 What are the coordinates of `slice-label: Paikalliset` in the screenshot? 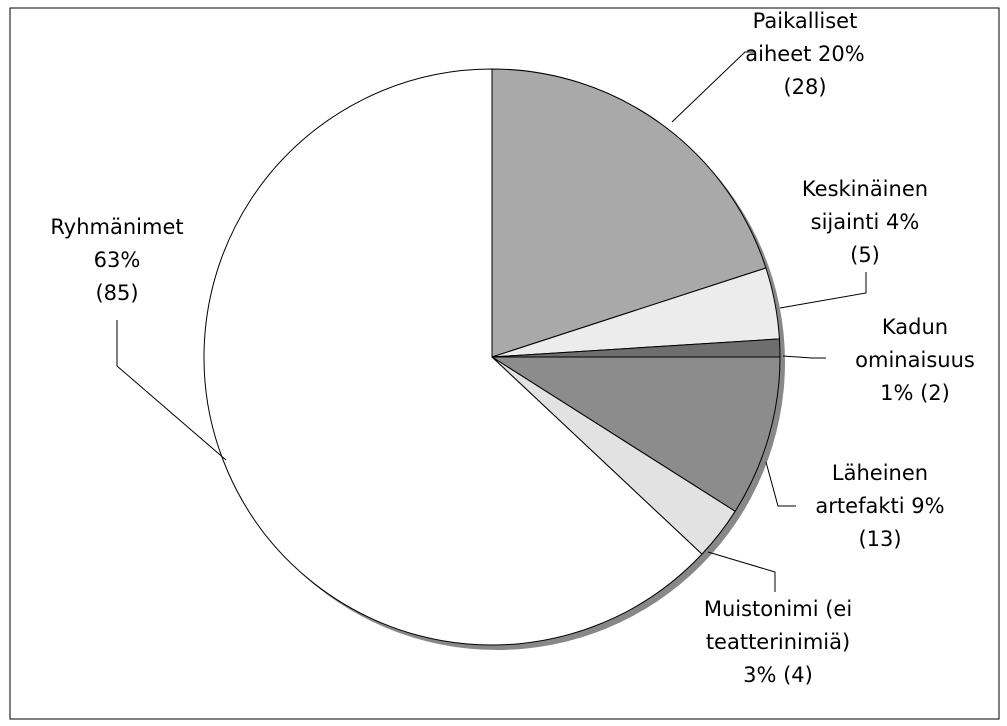 It's located at (805, 21).